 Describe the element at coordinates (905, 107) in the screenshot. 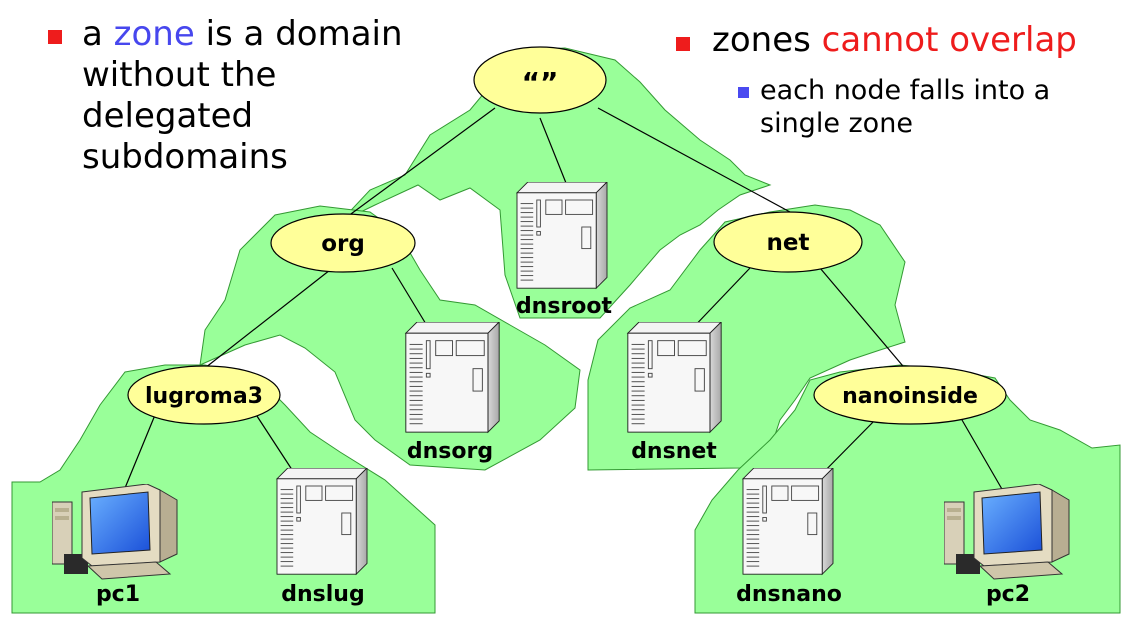

I see `sub-bullet: each node falls into a single zone` at that location.